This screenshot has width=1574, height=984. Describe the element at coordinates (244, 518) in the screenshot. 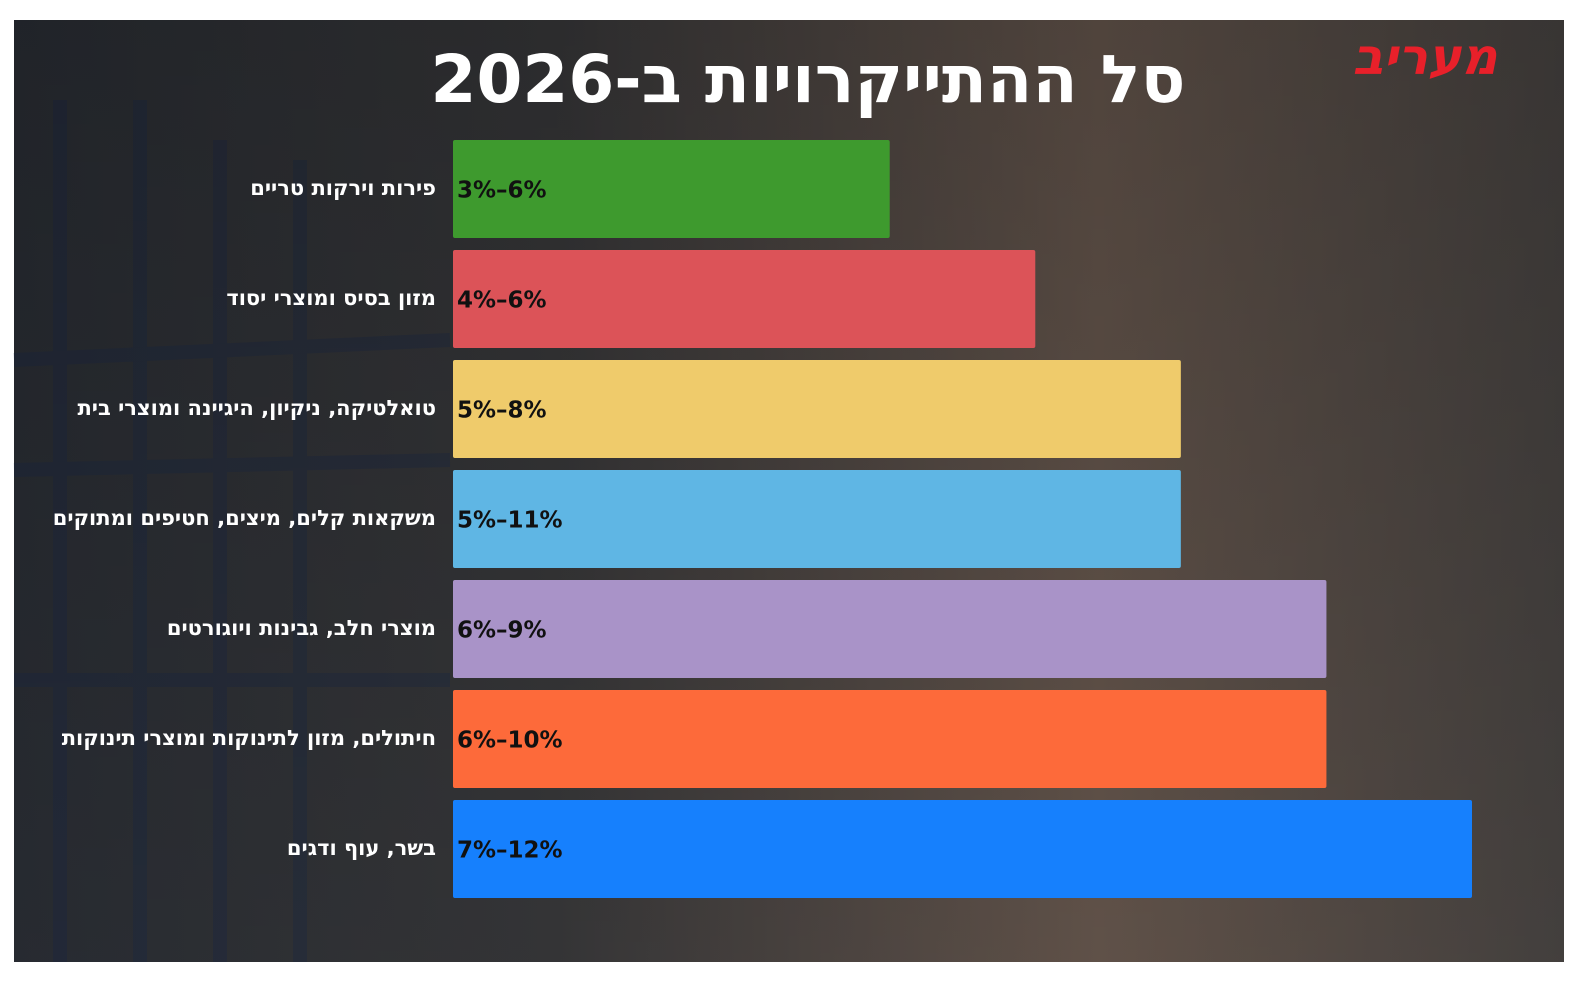

I see `category-label: משקאות קלים, מיצים, חטיפים ומתוקים` at that location.